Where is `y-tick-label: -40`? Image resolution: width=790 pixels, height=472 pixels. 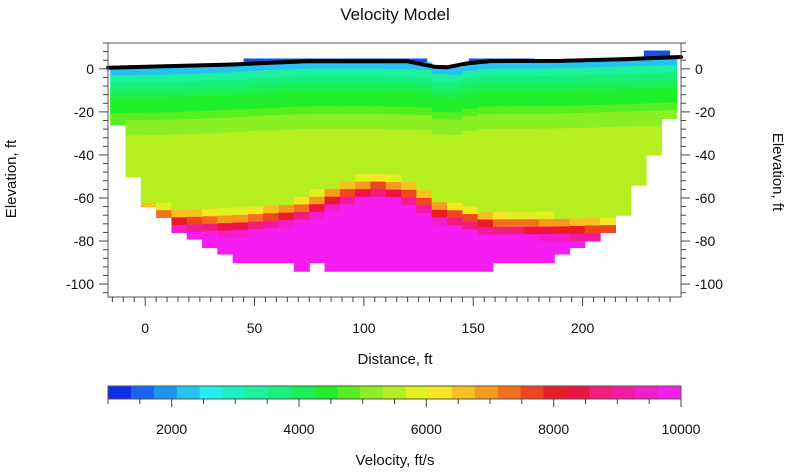 y-tick-label: -40 is located at coordinates (84, 155).